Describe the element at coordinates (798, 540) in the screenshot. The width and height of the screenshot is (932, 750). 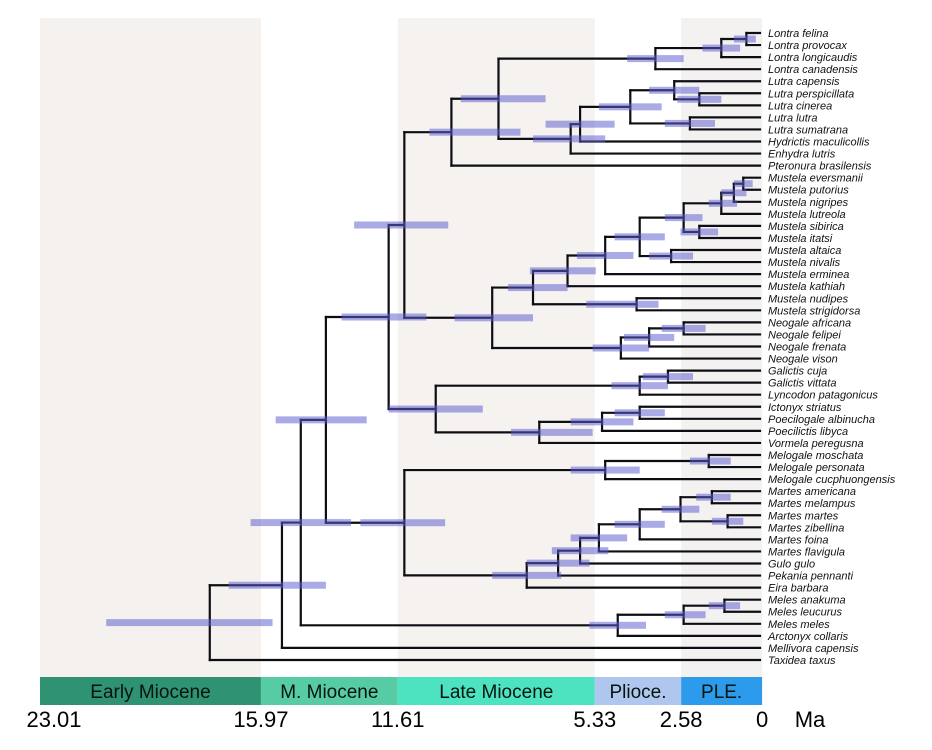
I see `taxon-label: Martes foina` at that location.